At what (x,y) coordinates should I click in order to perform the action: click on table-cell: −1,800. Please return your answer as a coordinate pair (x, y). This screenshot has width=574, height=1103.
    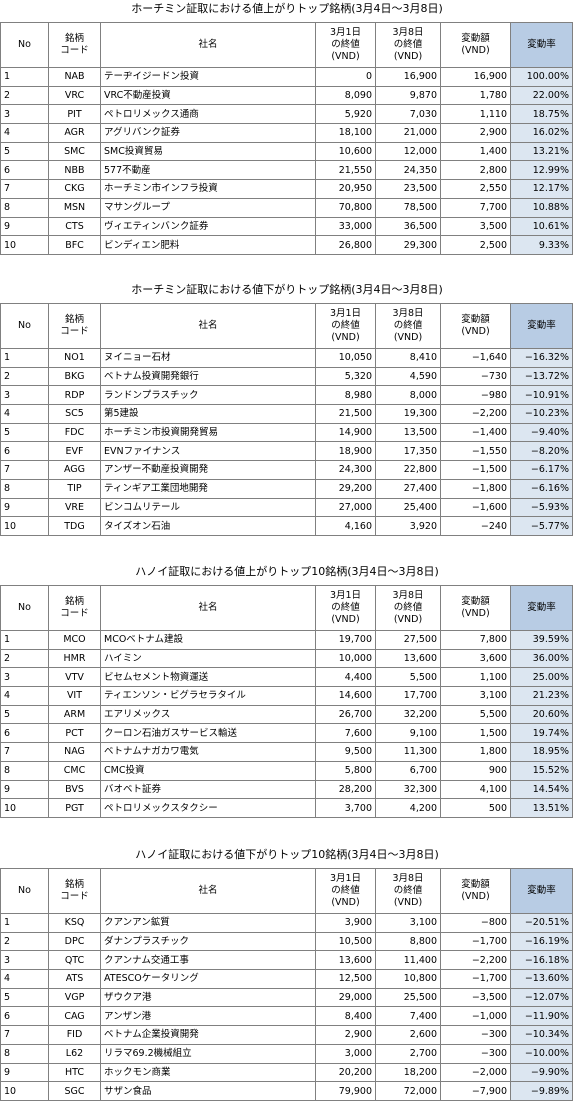
    Looking at the image, I should click on (475, 488).